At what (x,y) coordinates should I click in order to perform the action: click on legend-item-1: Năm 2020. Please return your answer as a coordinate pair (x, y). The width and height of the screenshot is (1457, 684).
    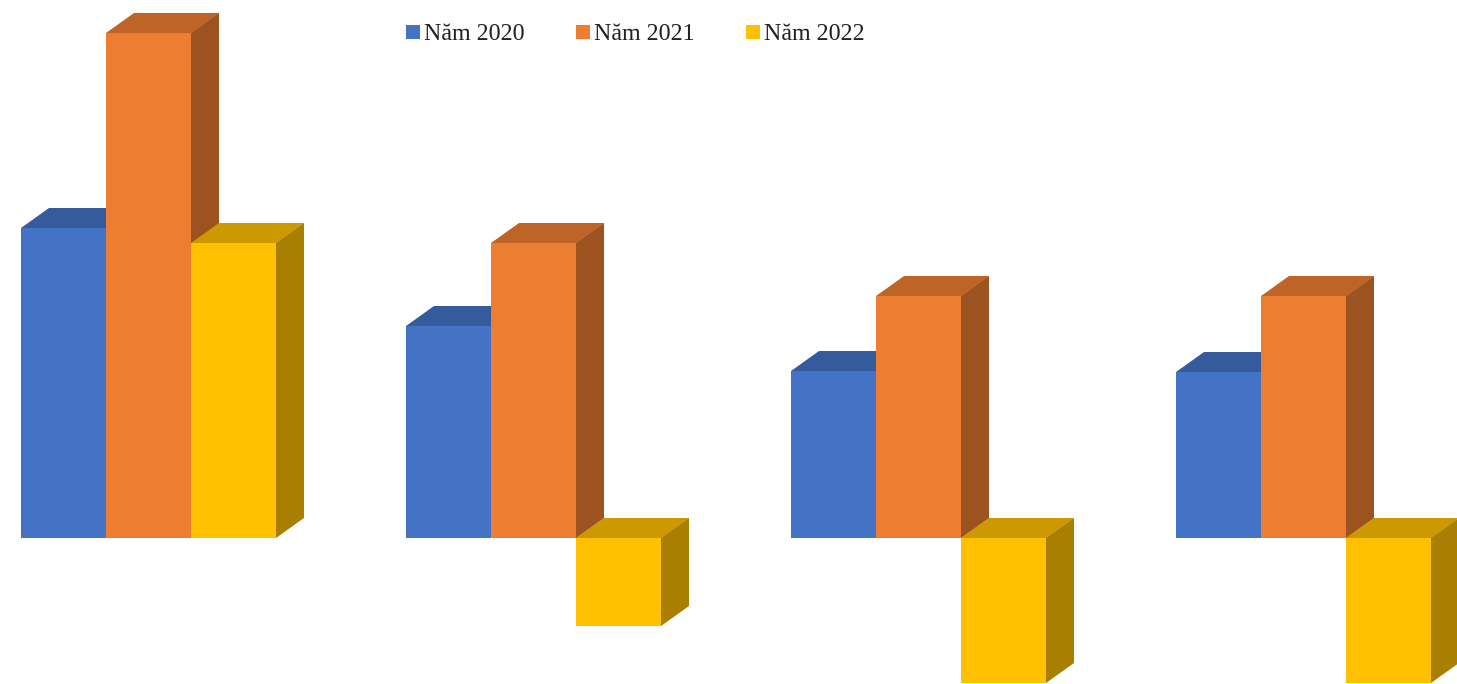
    Looking at the image, I should click on (465, 33).